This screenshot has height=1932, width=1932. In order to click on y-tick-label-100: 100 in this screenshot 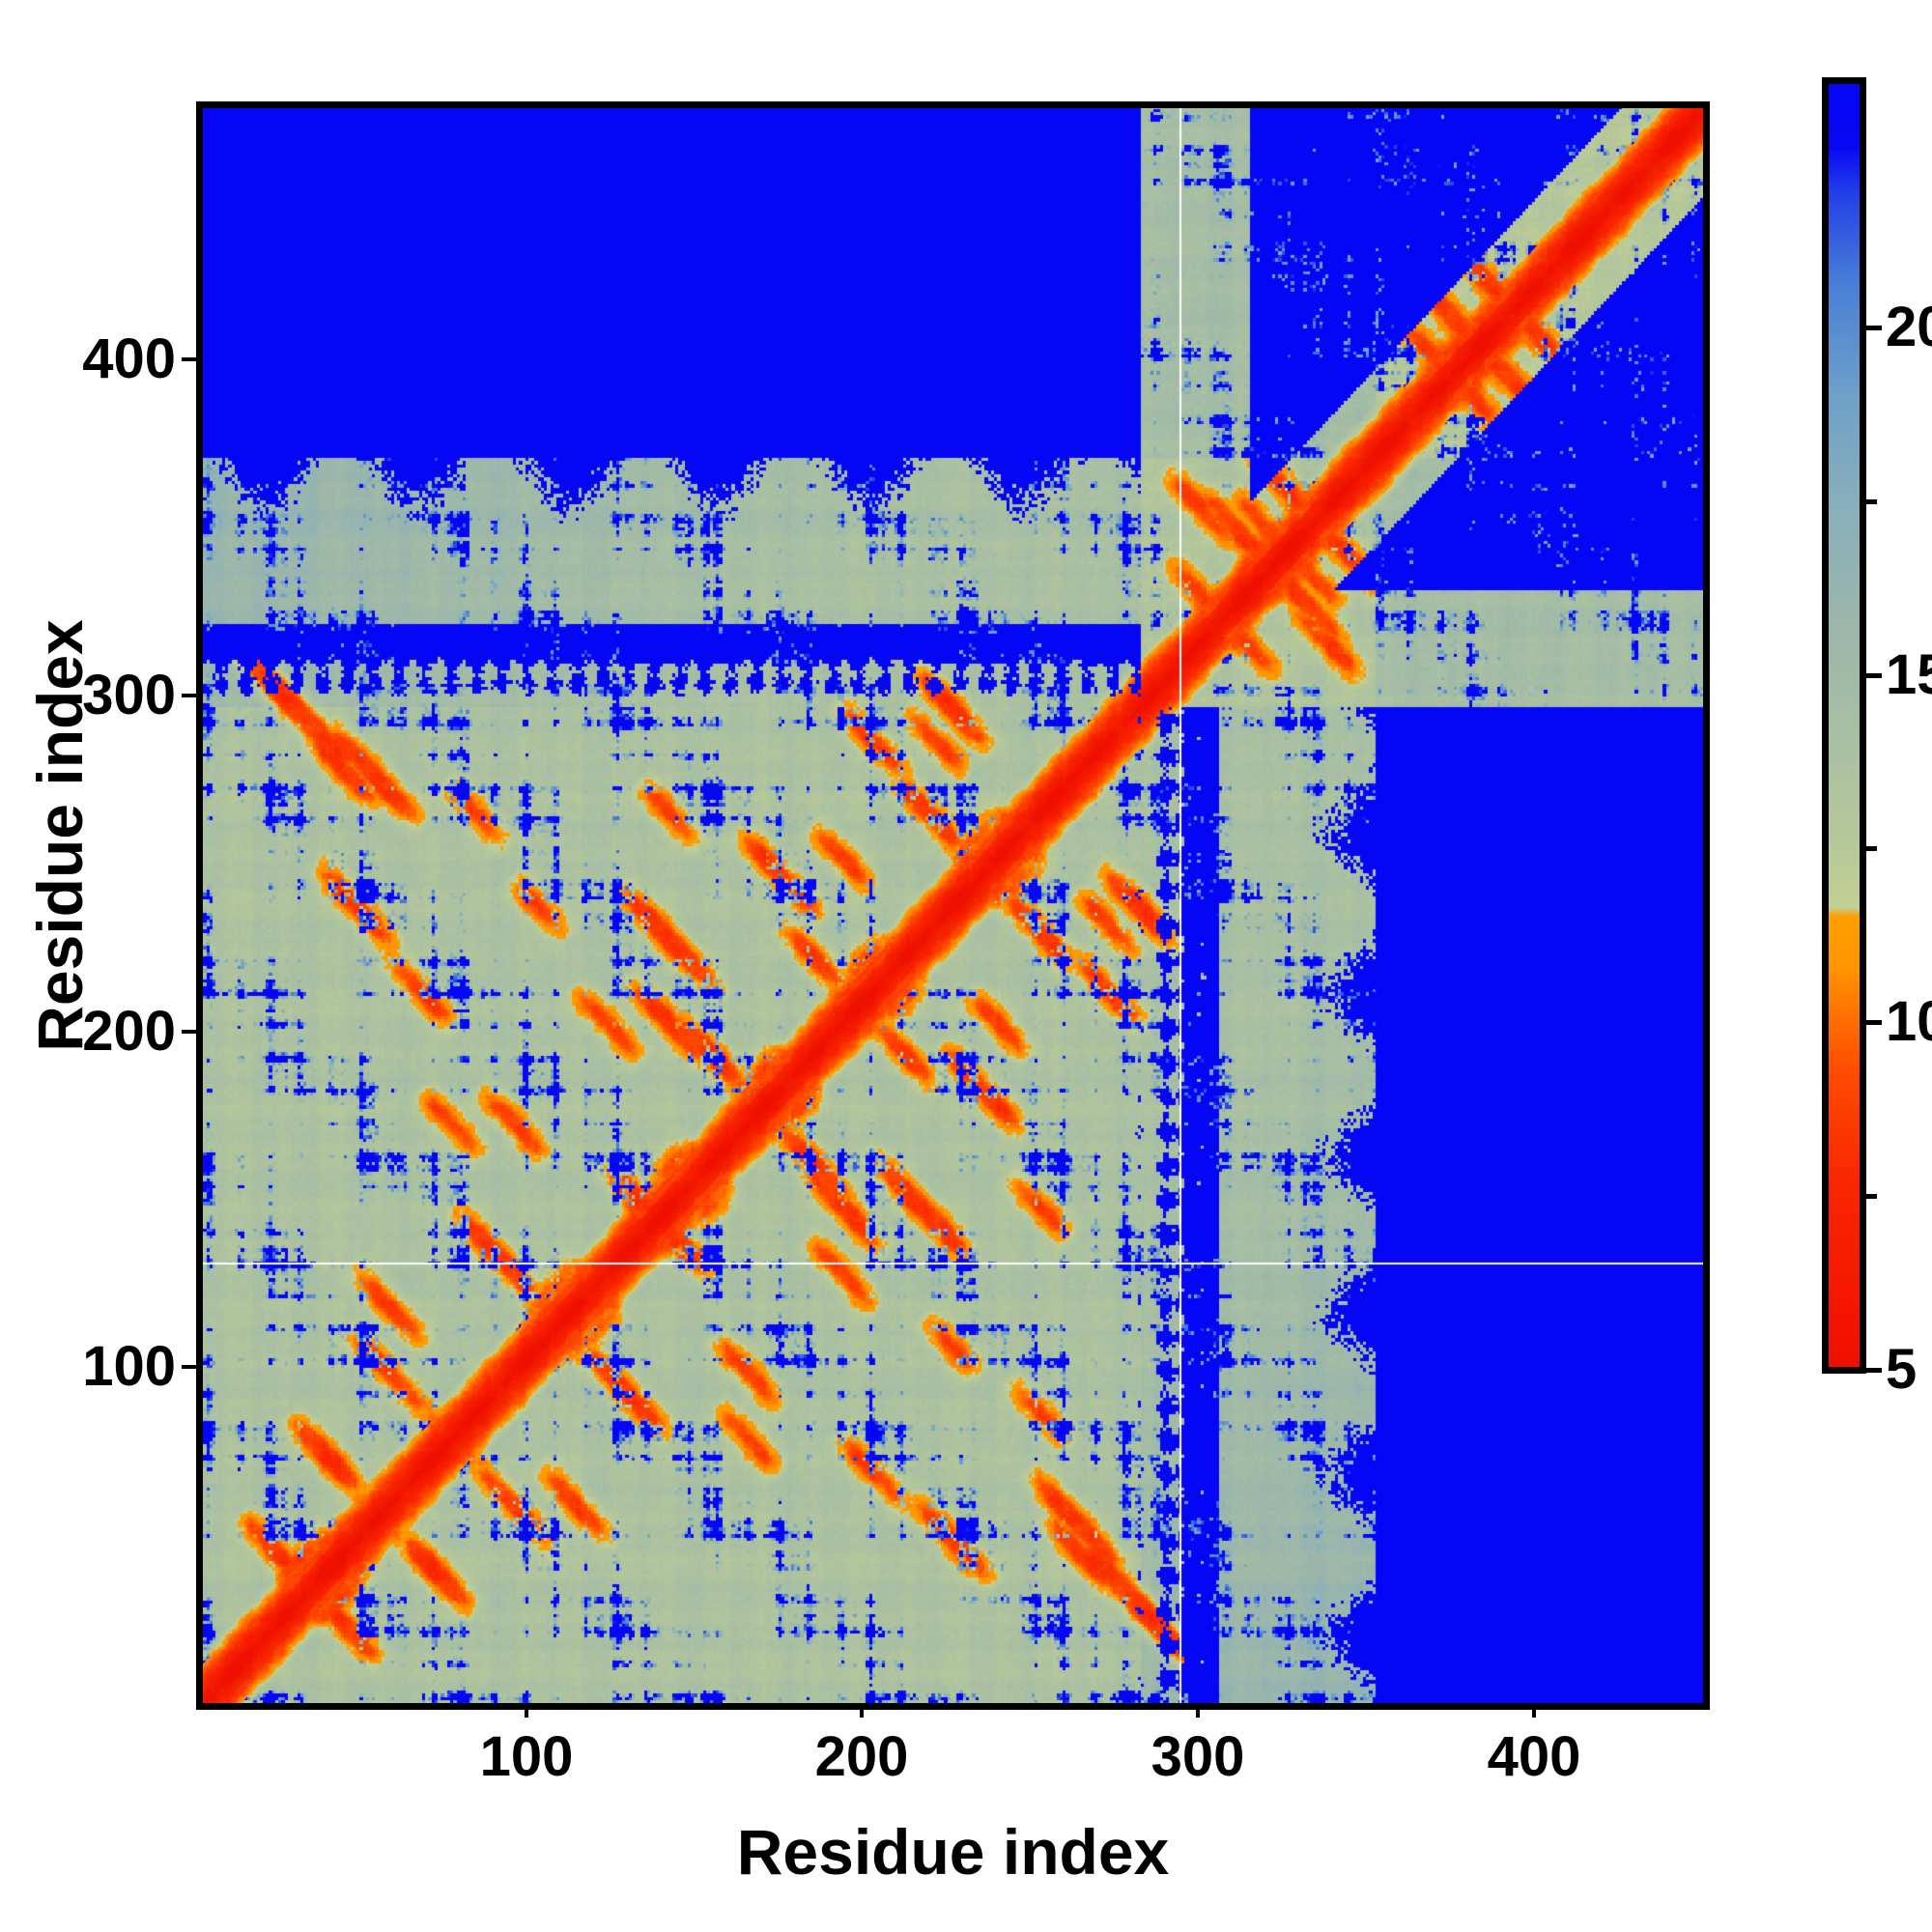, I will do `click(129, 1366)`.